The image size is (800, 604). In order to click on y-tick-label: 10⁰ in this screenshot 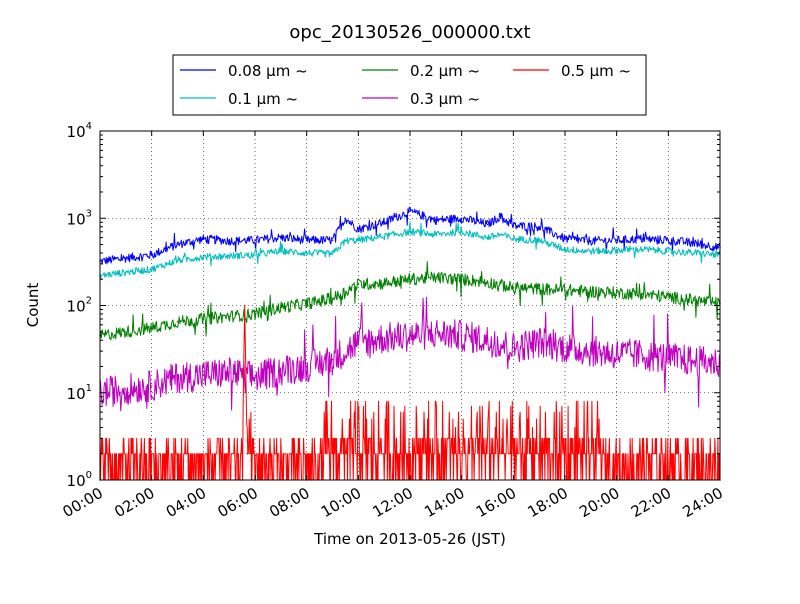, I will do `click(79, 480)`.